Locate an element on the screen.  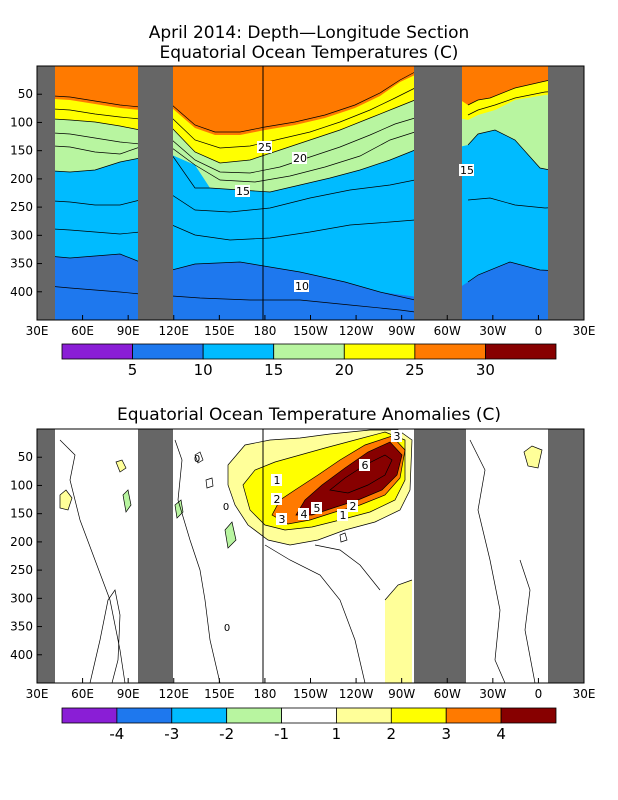
anom-label-6: 6 is located at coordinates (365, 465).